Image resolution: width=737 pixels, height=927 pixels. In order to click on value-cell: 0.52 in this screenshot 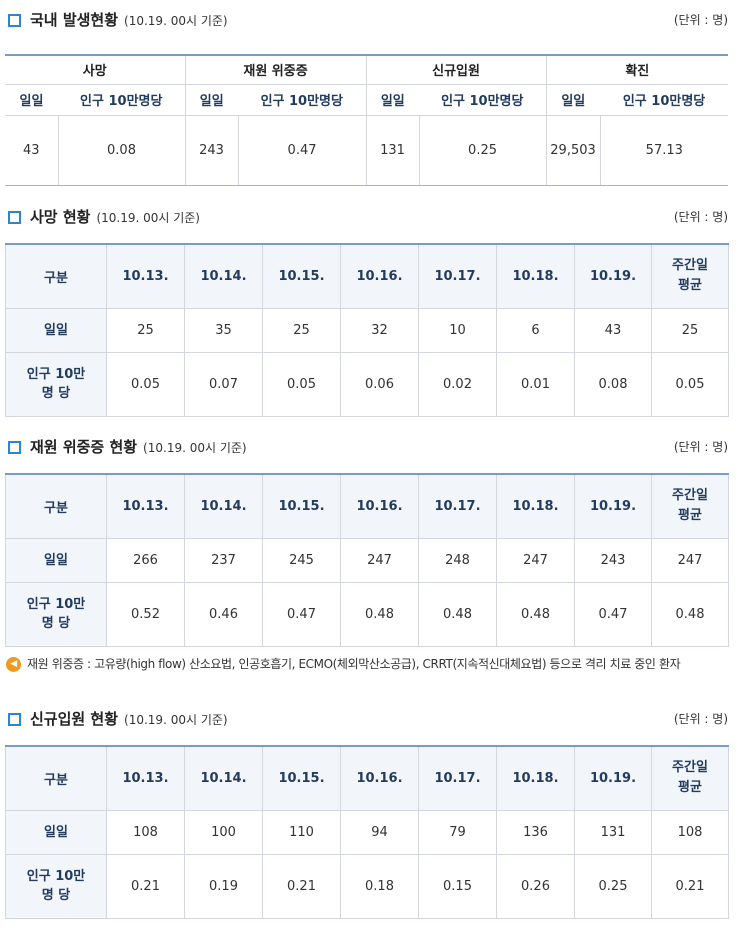, I will do `click(145, 614)`.